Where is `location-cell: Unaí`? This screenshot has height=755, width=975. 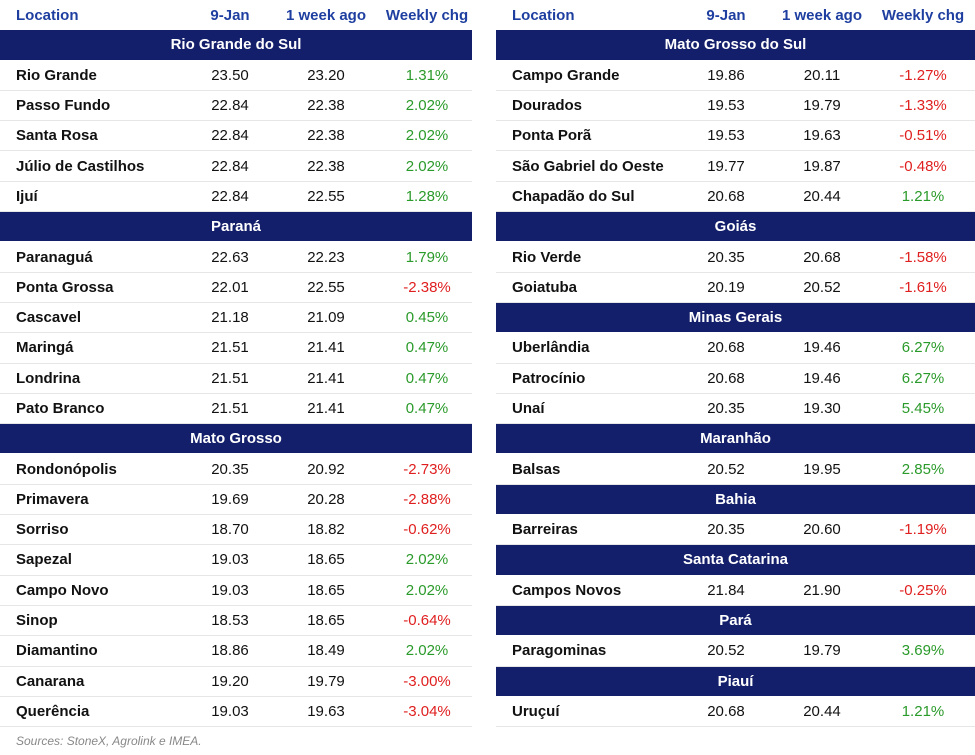 location-cell: Unaí is located at coordinates (528, 408).